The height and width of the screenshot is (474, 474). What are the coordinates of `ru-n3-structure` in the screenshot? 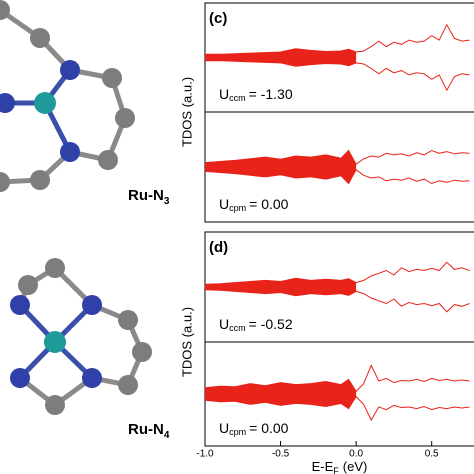 It's located at (67, 96).